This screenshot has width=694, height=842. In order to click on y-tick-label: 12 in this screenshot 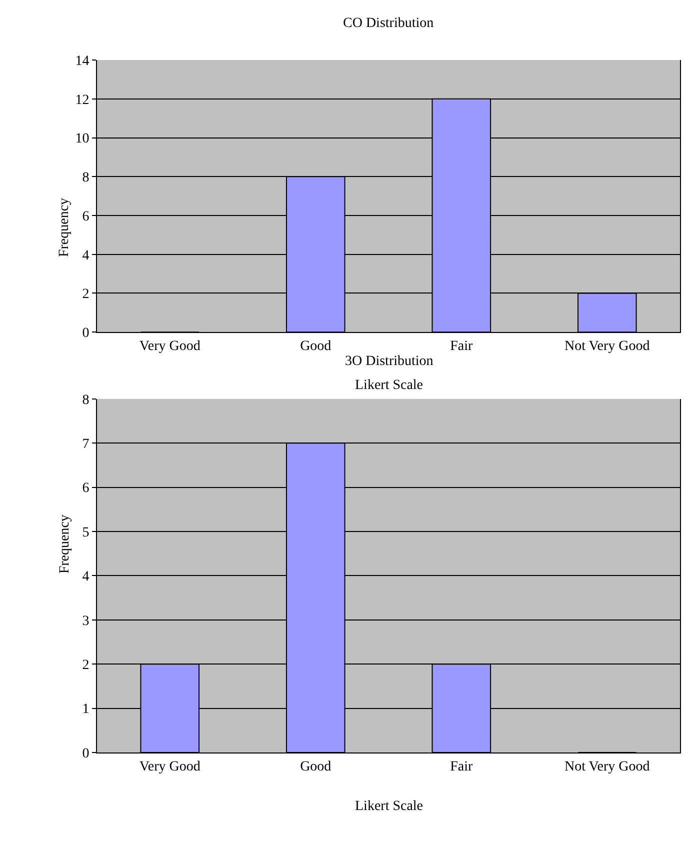, I will do `click(82, 100)`.